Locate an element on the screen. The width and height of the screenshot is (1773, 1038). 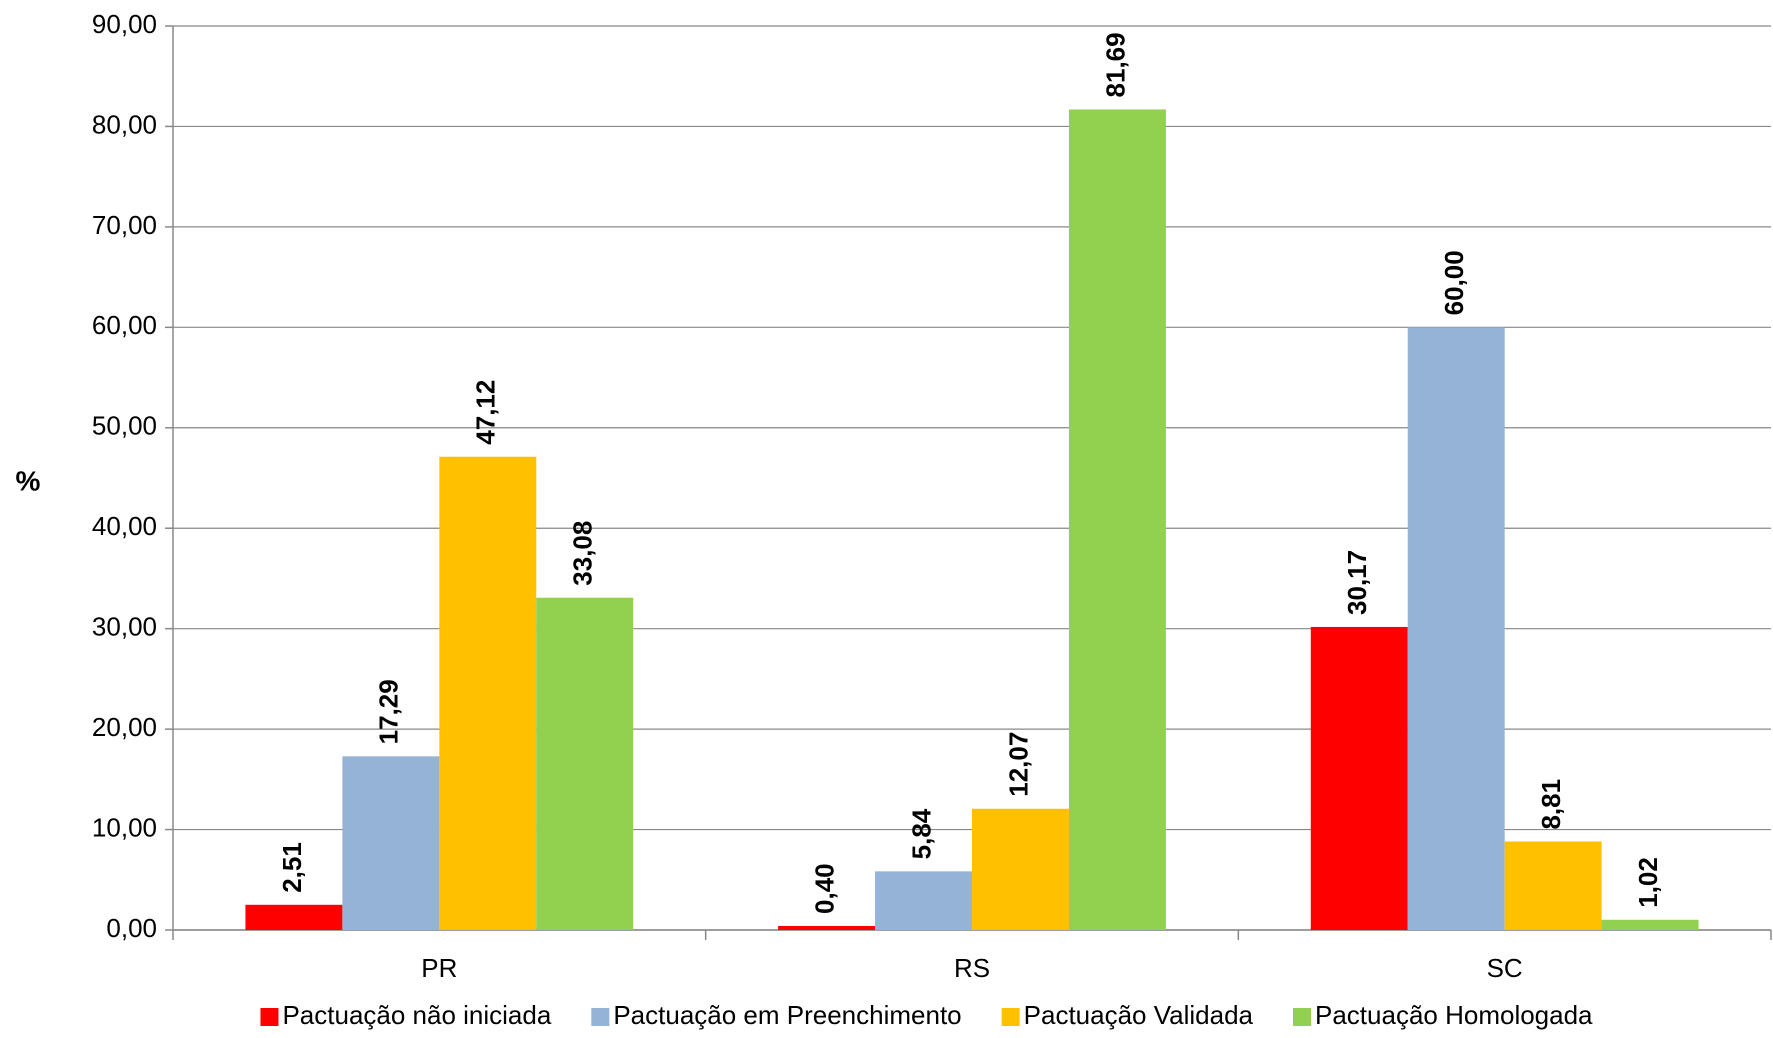
legend-label: Pactuação não iniciada is located at coordinates (416, 1015).